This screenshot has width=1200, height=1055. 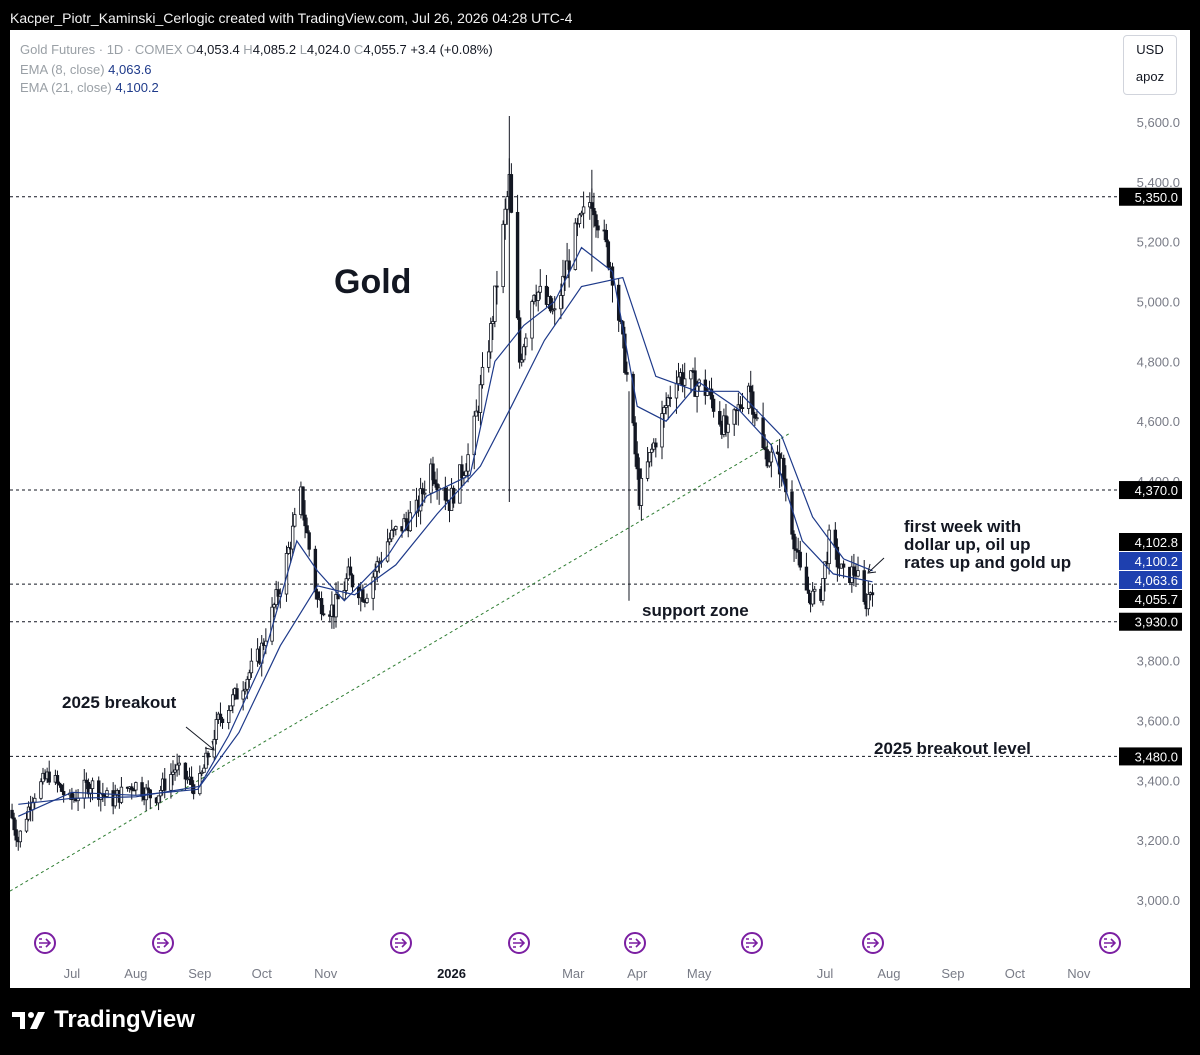 What do you see at coordinates (89, 87) in the screenshot?
I see `ema21-legend: EMA (21, close) 4,100.2` at bounding box center [89, 87].